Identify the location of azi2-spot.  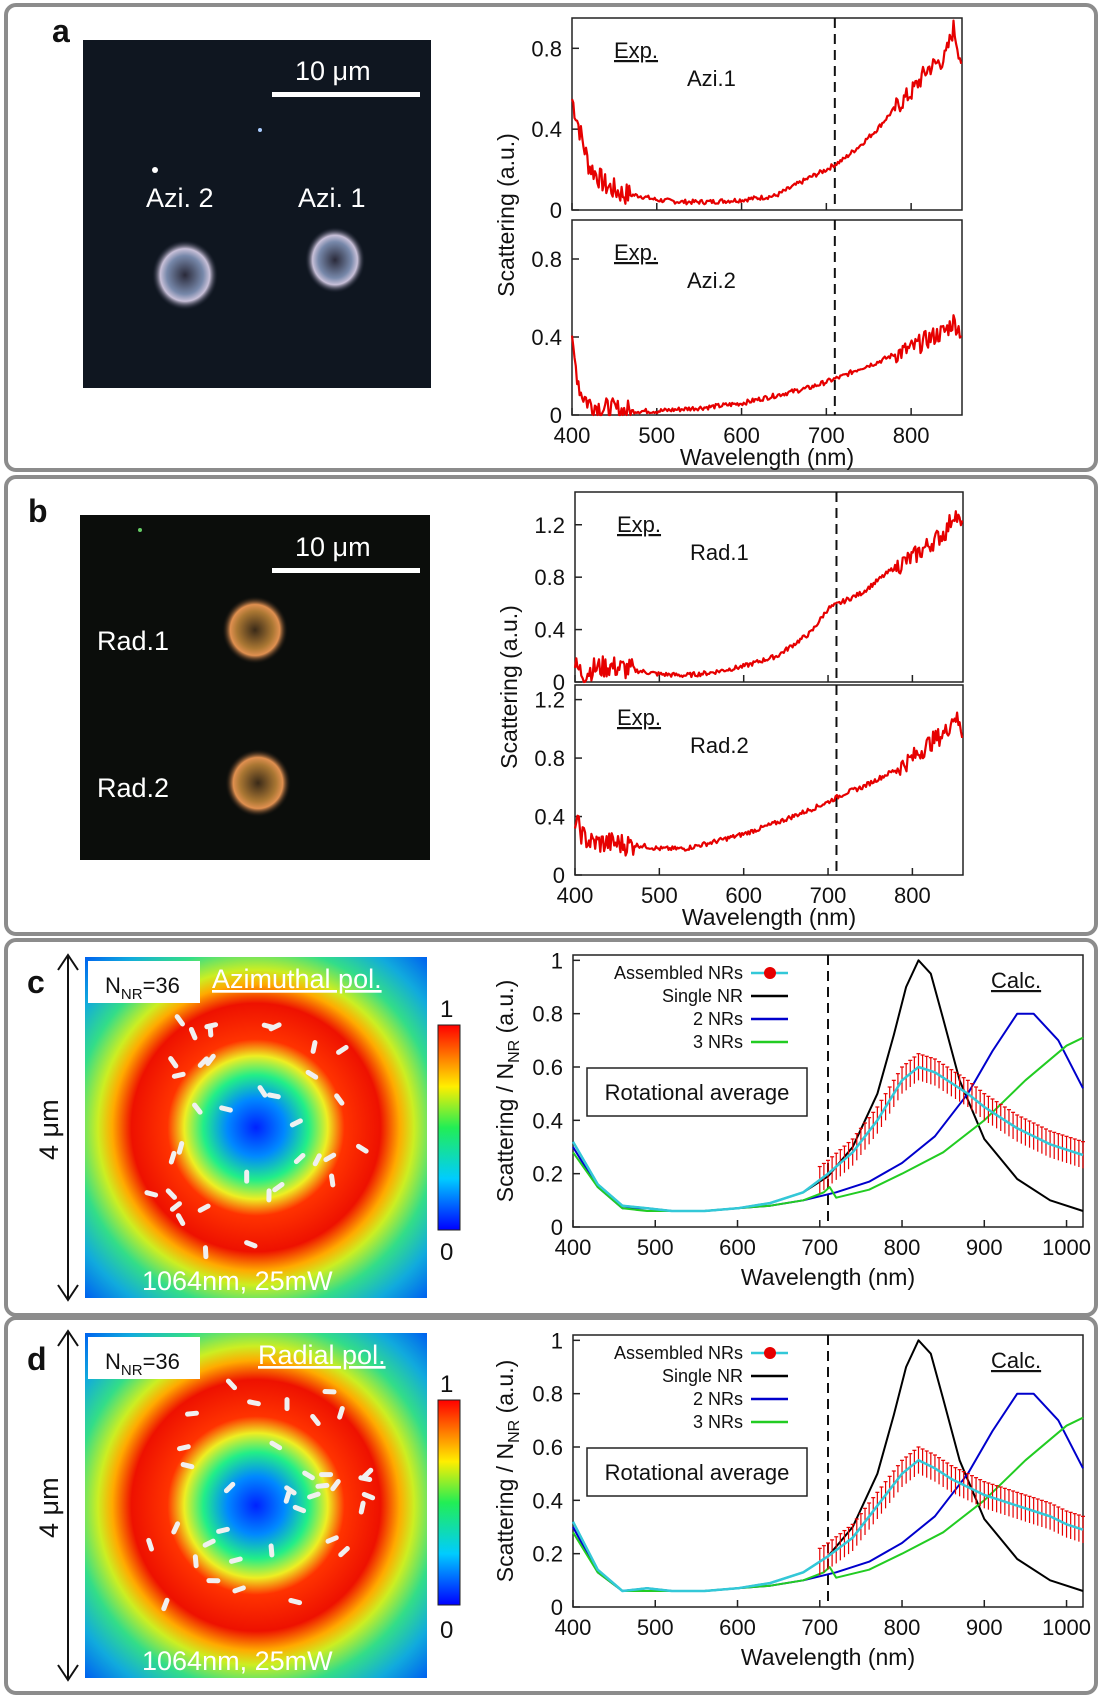
(185, 275).